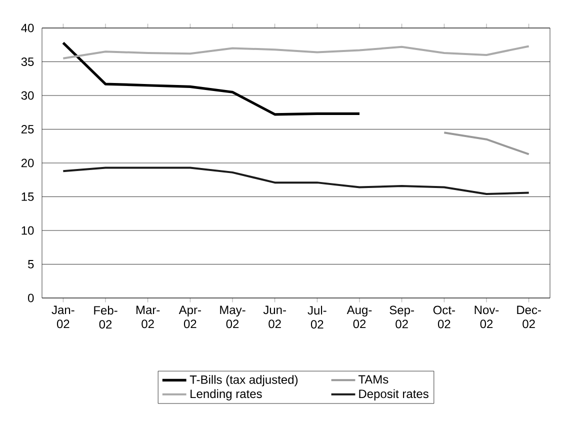  What do you see at coordinates (373, 379) in the screenshot?
I see `legend-label: TAMs` at bounding box center [373, 379].